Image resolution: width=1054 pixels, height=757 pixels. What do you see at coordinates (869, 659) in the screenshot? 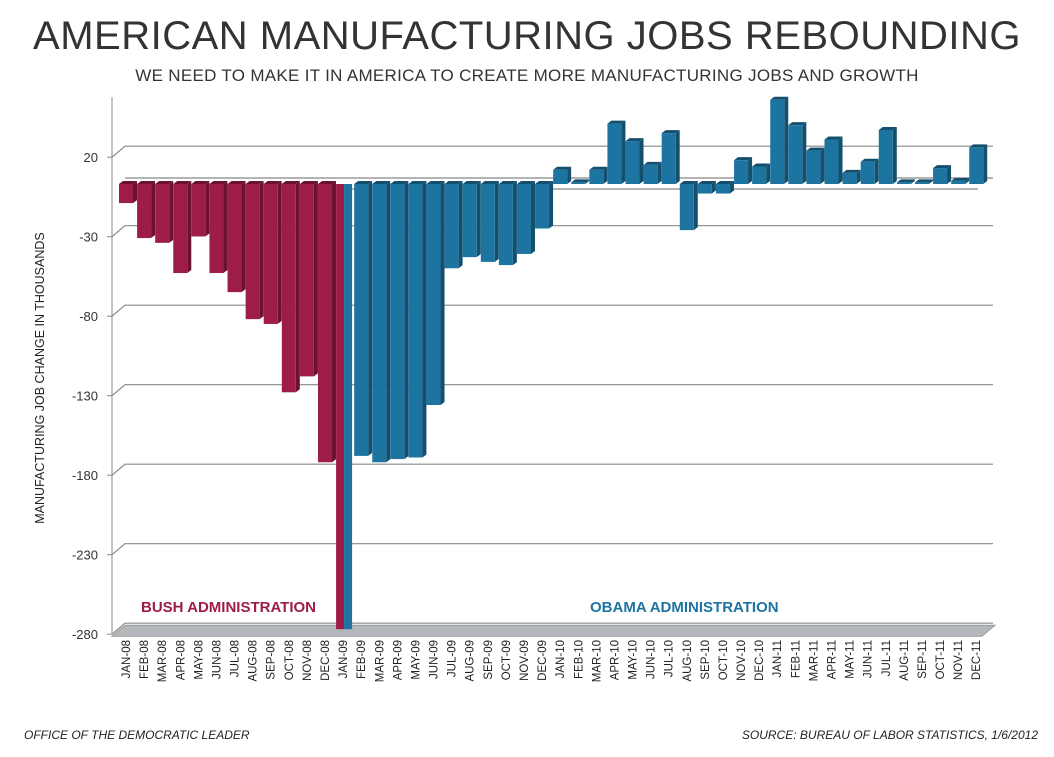
I see `x-tick-label: JUN-11` at bounding box center [869, 659].